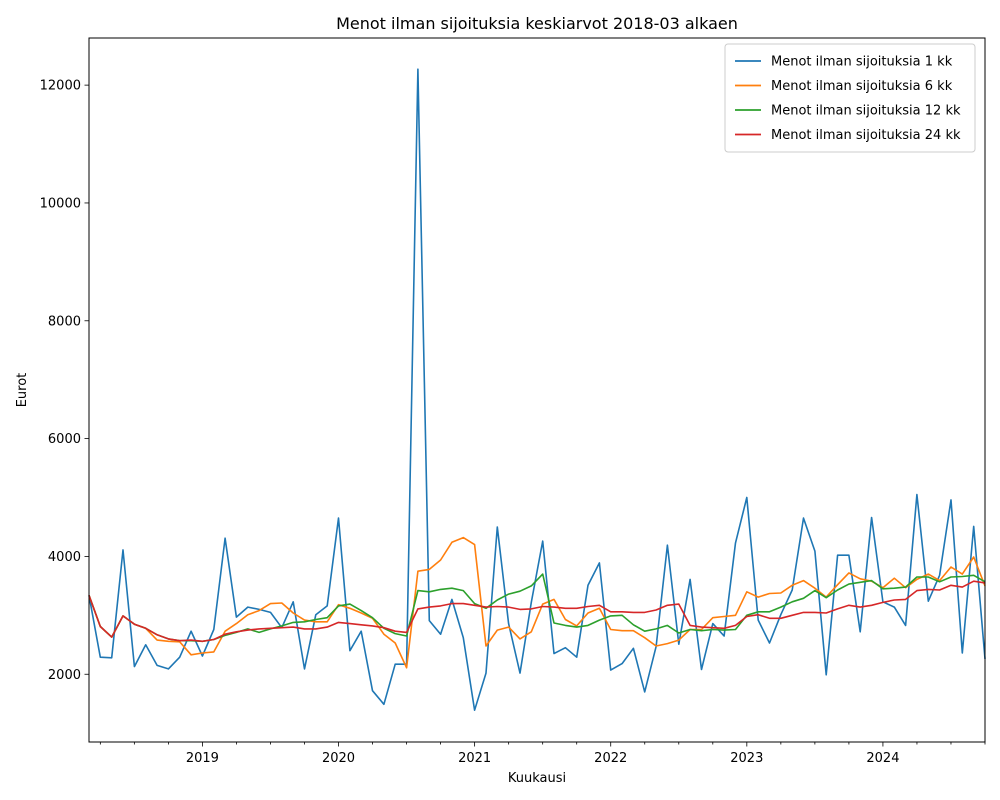  I want to click on x-tick-label: 2019, so click(202, 758).